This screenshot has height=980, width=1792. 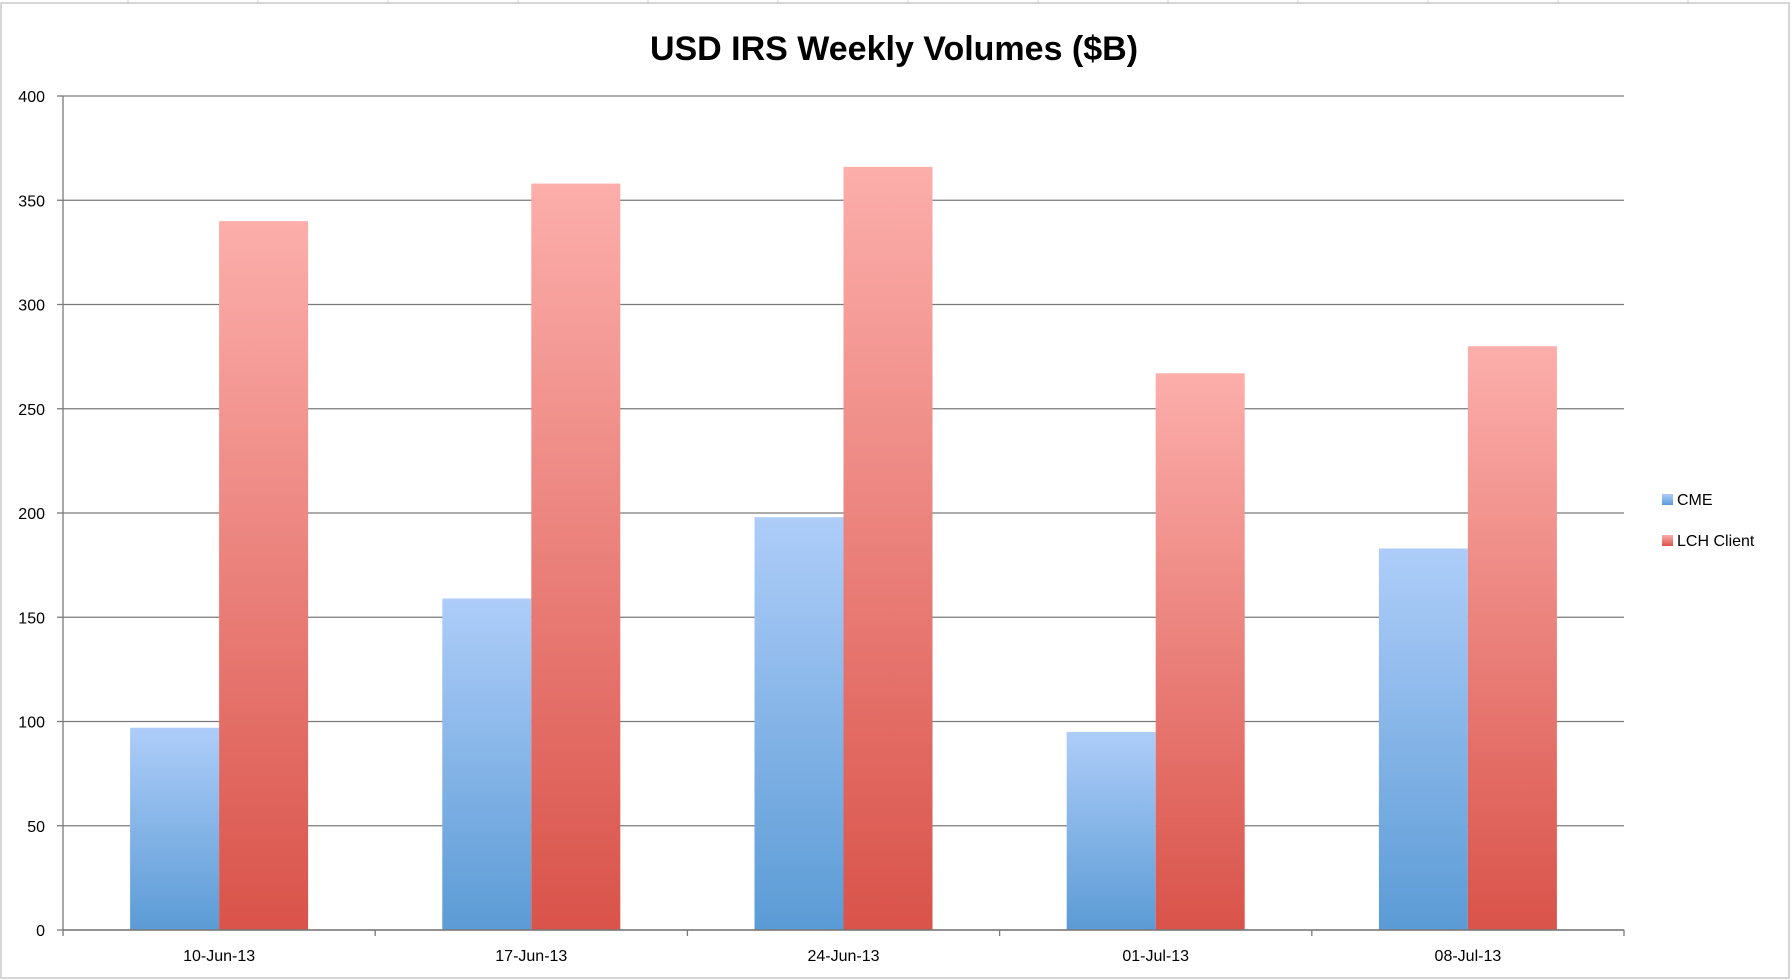 I want to click on chart-title: USD IRS Weekly Volumes ($B), so click(x=894, y=49).